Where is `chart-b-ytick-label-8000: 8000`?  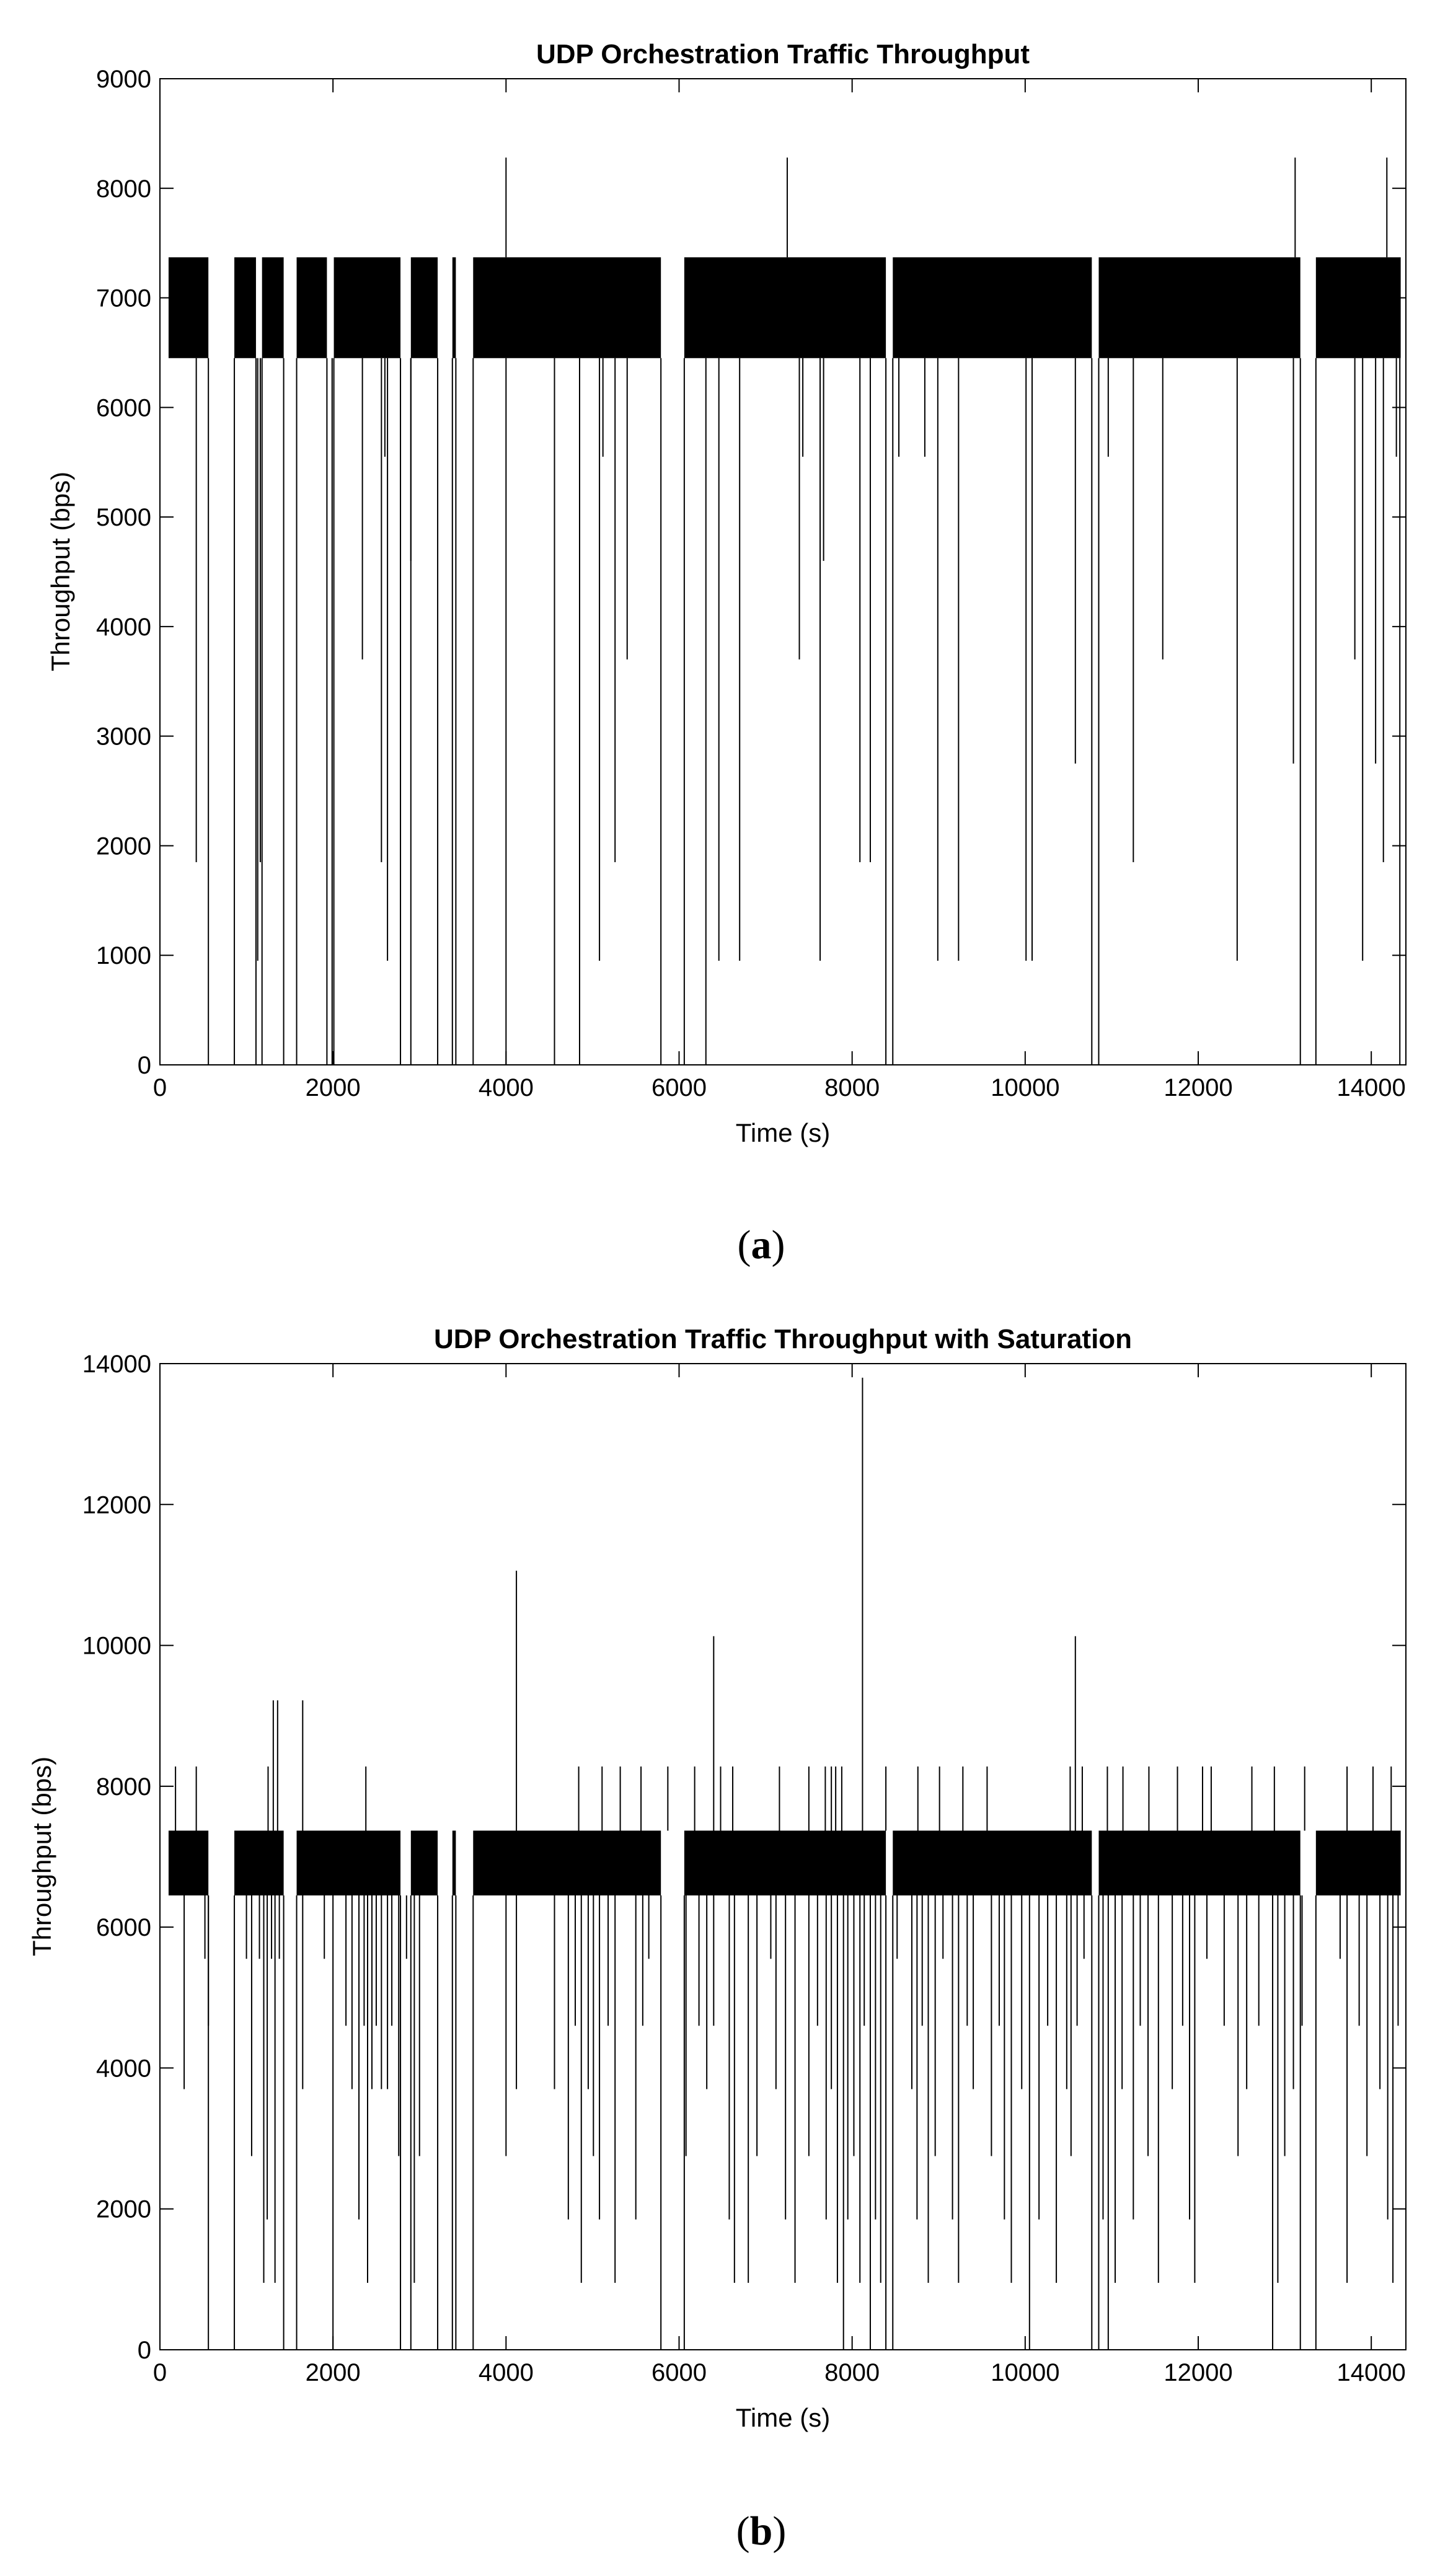
chart-b-ytick-label-8000: 8000 is located at coordinates (124, 1787).